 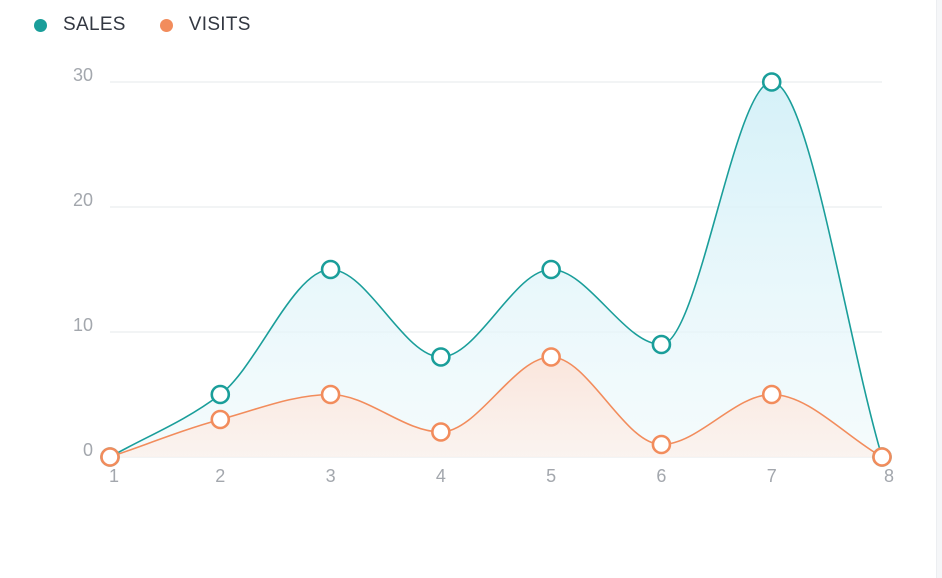 I want to click on y-tick-label: 0, so click(x=88, y=450).